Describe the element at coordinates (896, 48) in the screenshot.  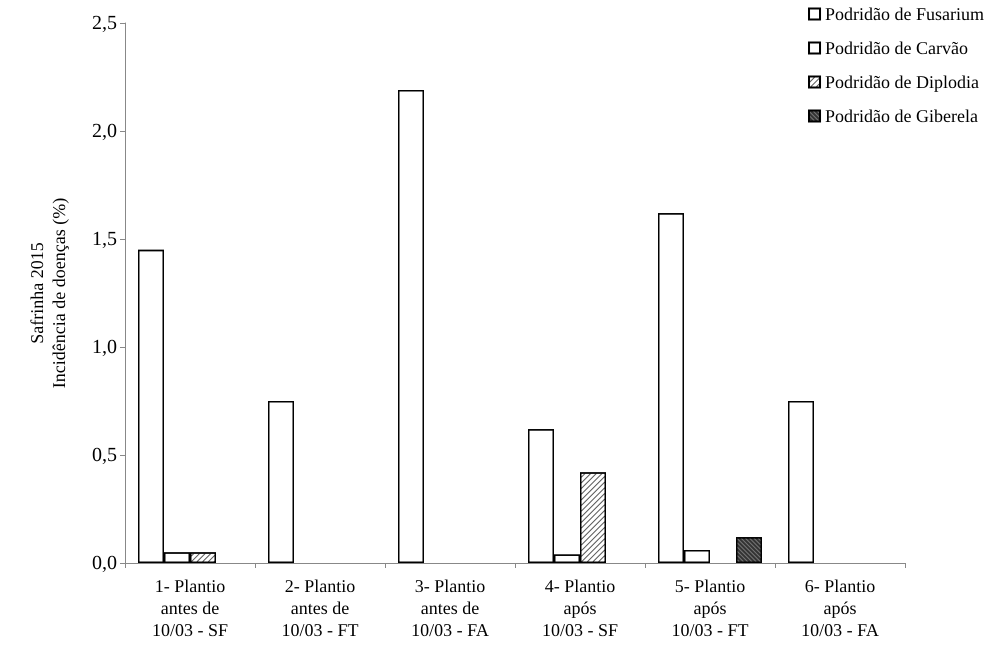
I see `legend-label: Podridão de Carvão` at that location.